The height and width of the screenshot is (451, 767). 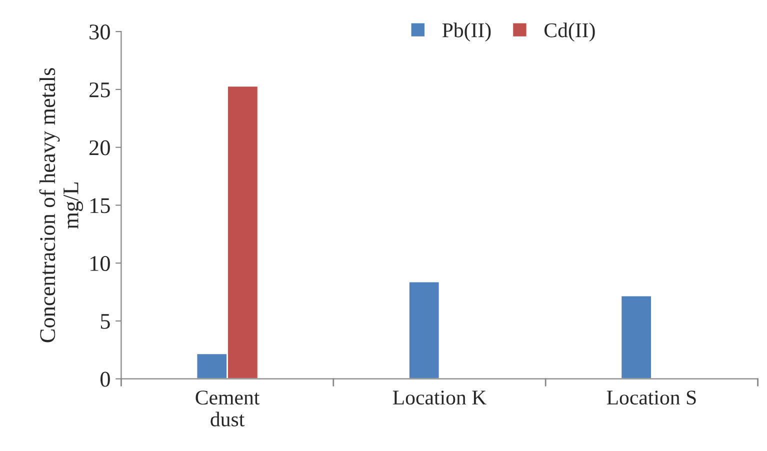 What do you see at coordinates (439, 397) in the screenshot?
I see `x-tick-label: Location K` at bounding box center [439, 397].